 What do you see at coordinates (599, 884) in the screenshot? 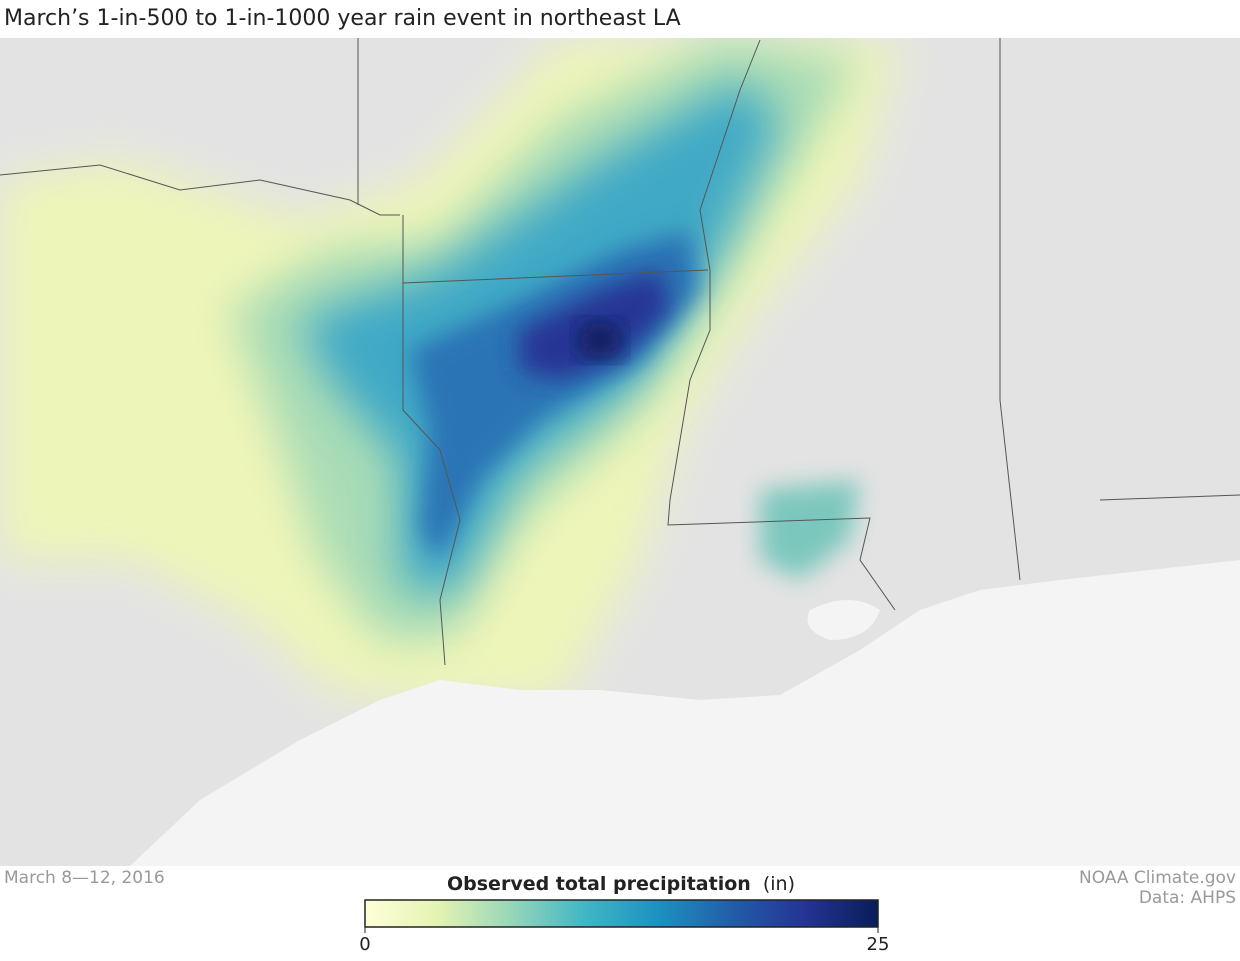
I see `legend-title-text: Observed total precipitation` at bounding box center [599, 884].